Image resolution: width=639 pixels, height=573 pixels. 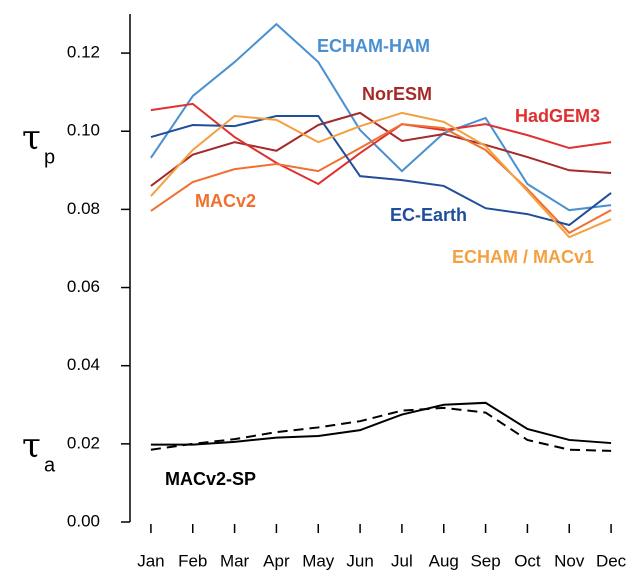 What do you see at coordinates (235, 560) in the screenshot?
I see `x-tick-label: Mar` at bounding box center [235, 560].